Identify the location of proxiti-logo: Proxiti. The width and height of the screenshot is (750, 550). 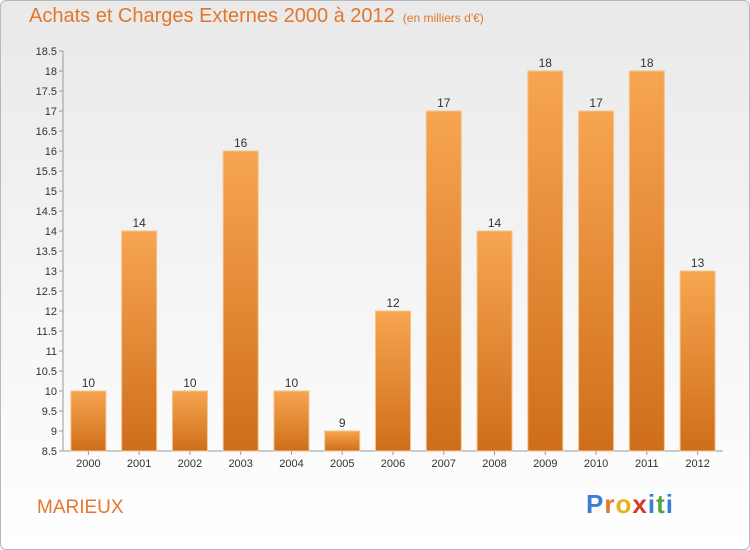
(630, 504).